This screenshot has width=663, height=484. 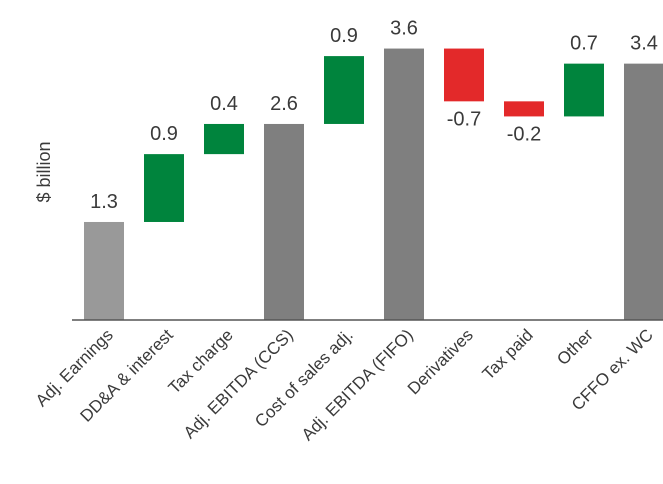 What do you see at coordinates (284, 104) in the screenshot?
I see `value-label-4: 2.6` at bounding box center [284, 104].